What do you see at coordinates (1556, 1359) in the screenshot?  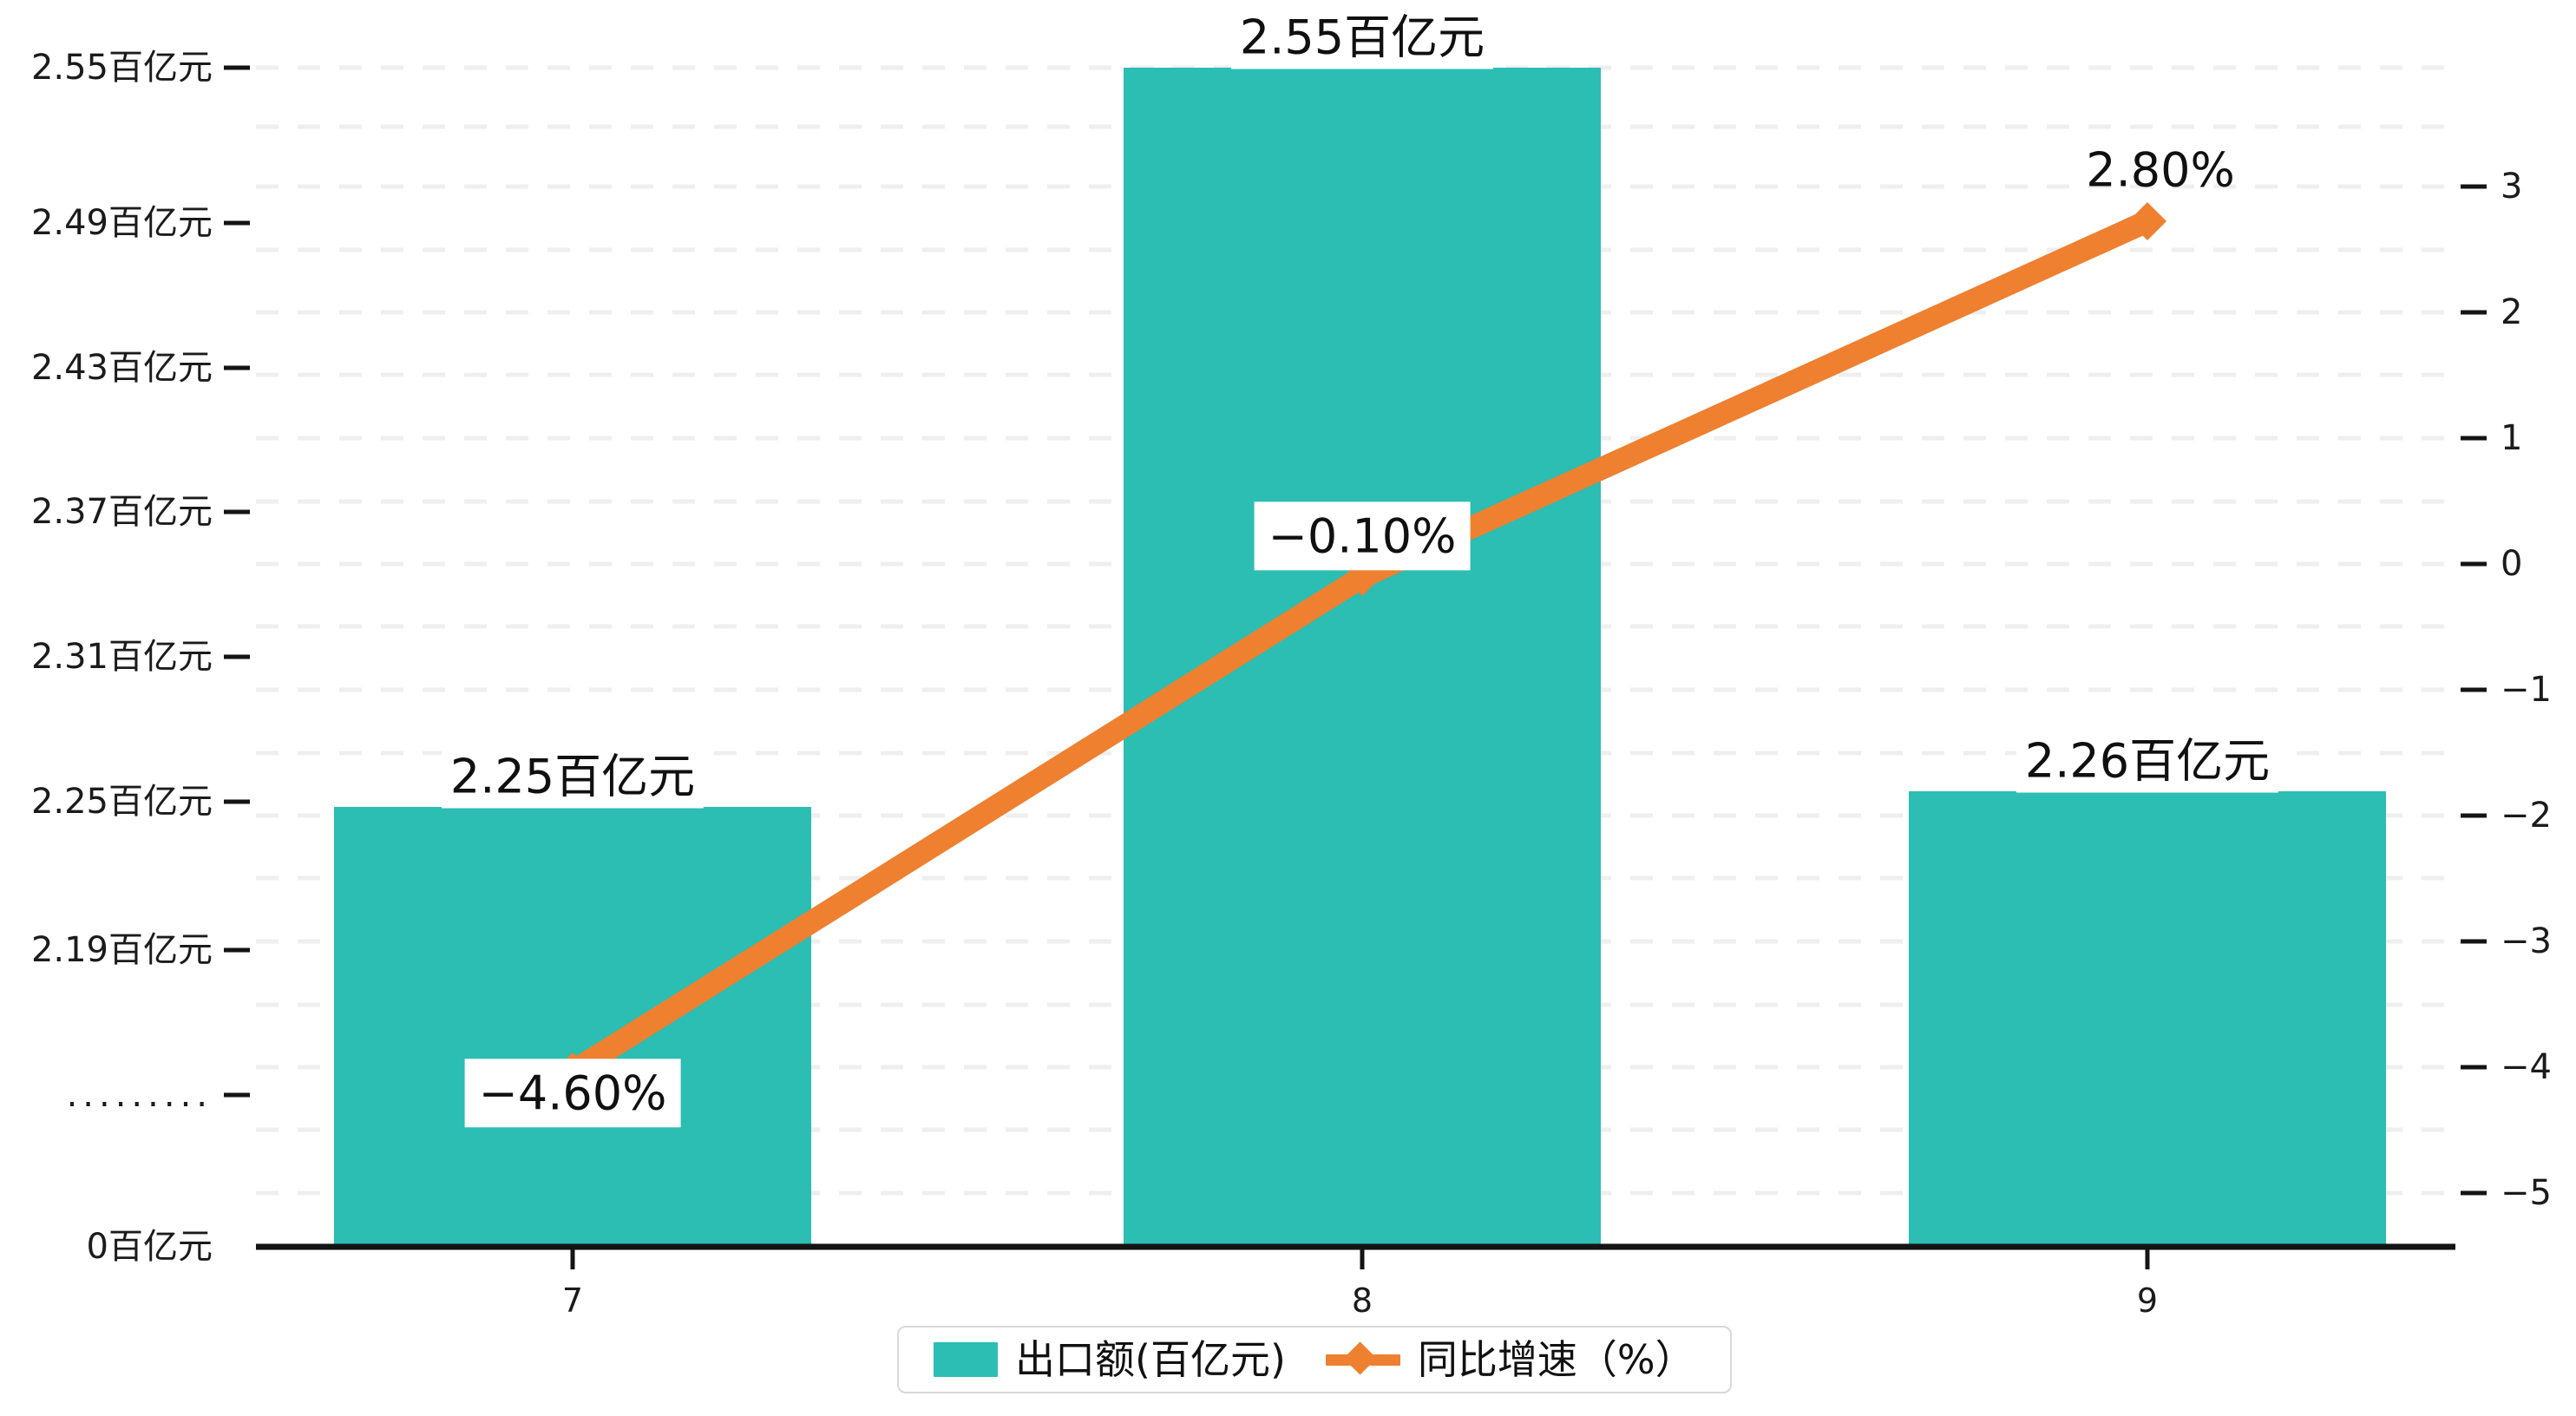 I see `legend-label-line-series: 同比增速（%）` at bounding box center [1556, 1359].